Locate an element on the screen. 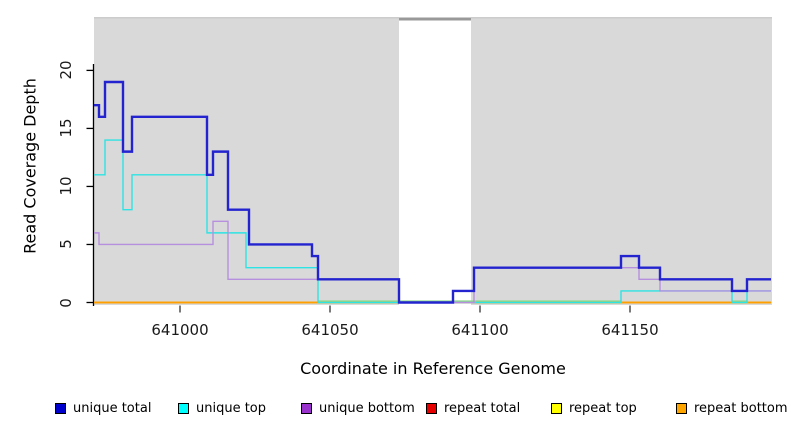 Image resolution: width=792 pixels, height=432 pixels. x-axis-title: Coordinate in Reference Genome is located at coordinates (433, 368).